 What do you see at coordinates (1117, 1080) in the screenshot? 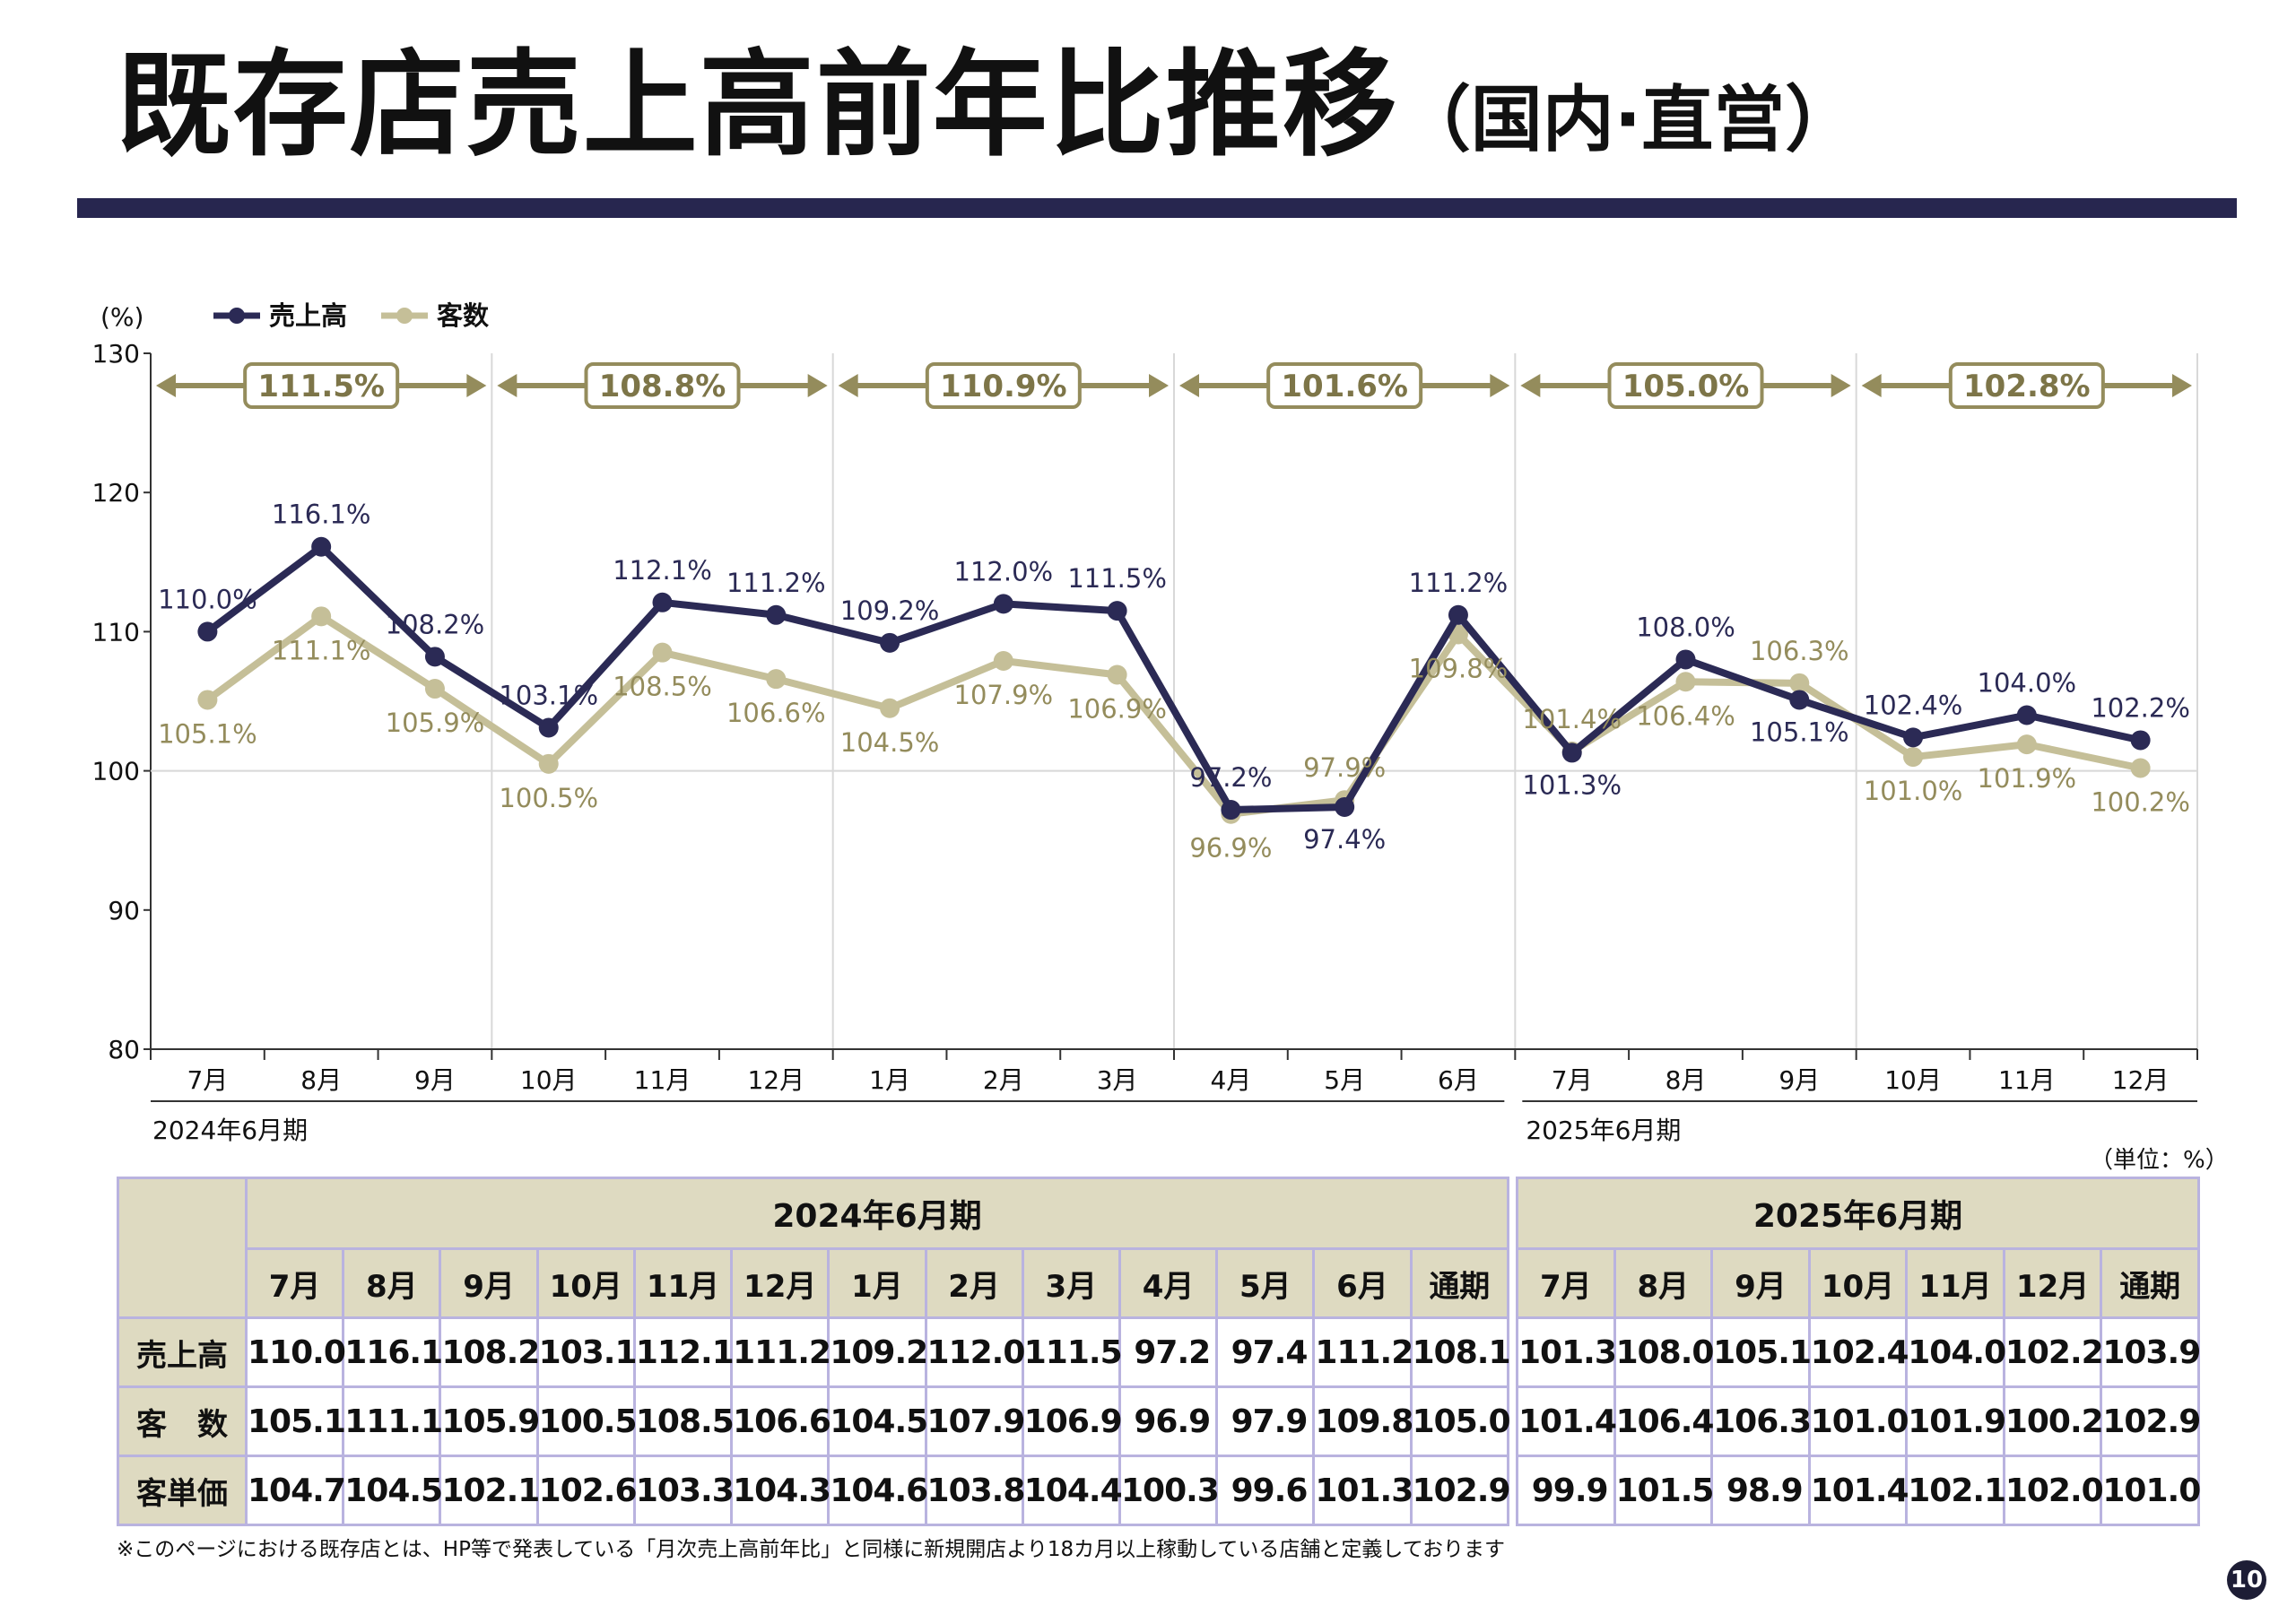
I see `x-tick-label: 3月` at bounding box center [1117, 1080].